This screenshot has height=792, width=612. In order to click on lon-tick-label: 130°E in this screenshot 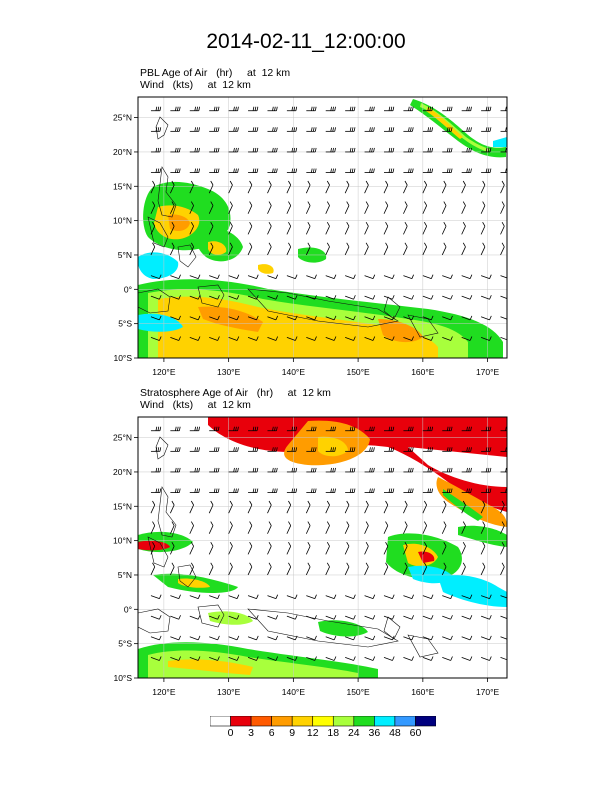, I will do `click(229, 692)`.